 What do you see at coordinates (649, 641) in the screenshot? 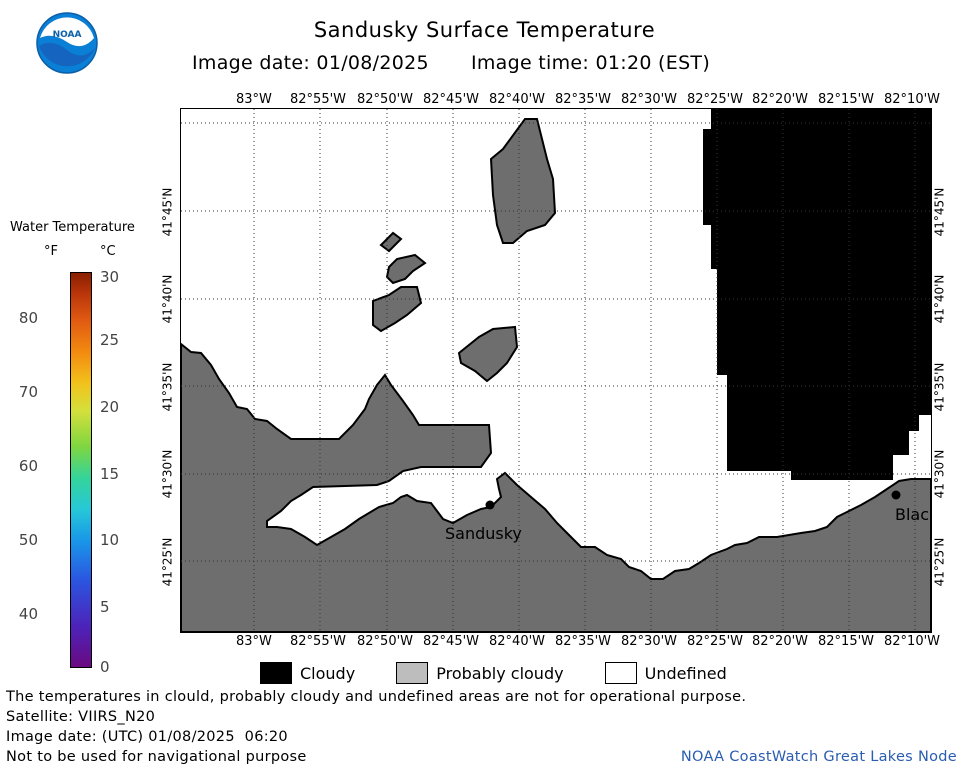
I see `lon-label-bottom: 82°30'W` at bounding box center [649, 641].